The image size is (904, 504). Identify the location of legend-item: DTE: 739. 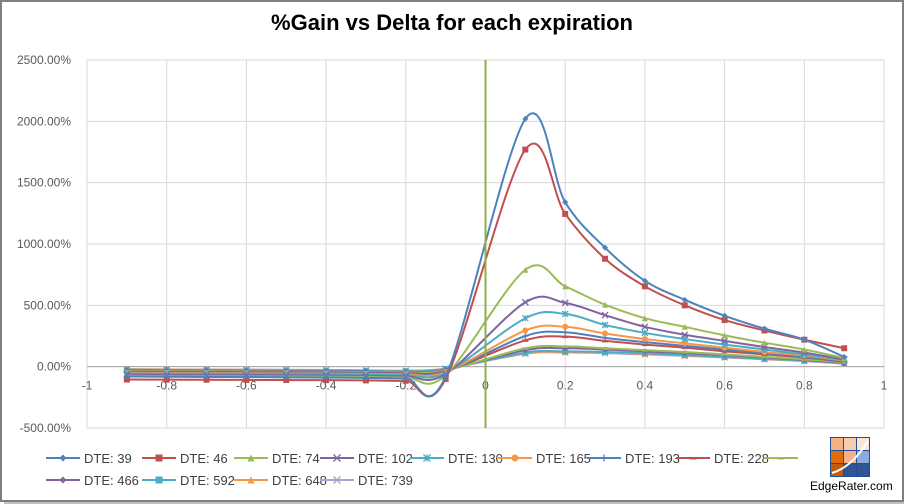
(366, 480).